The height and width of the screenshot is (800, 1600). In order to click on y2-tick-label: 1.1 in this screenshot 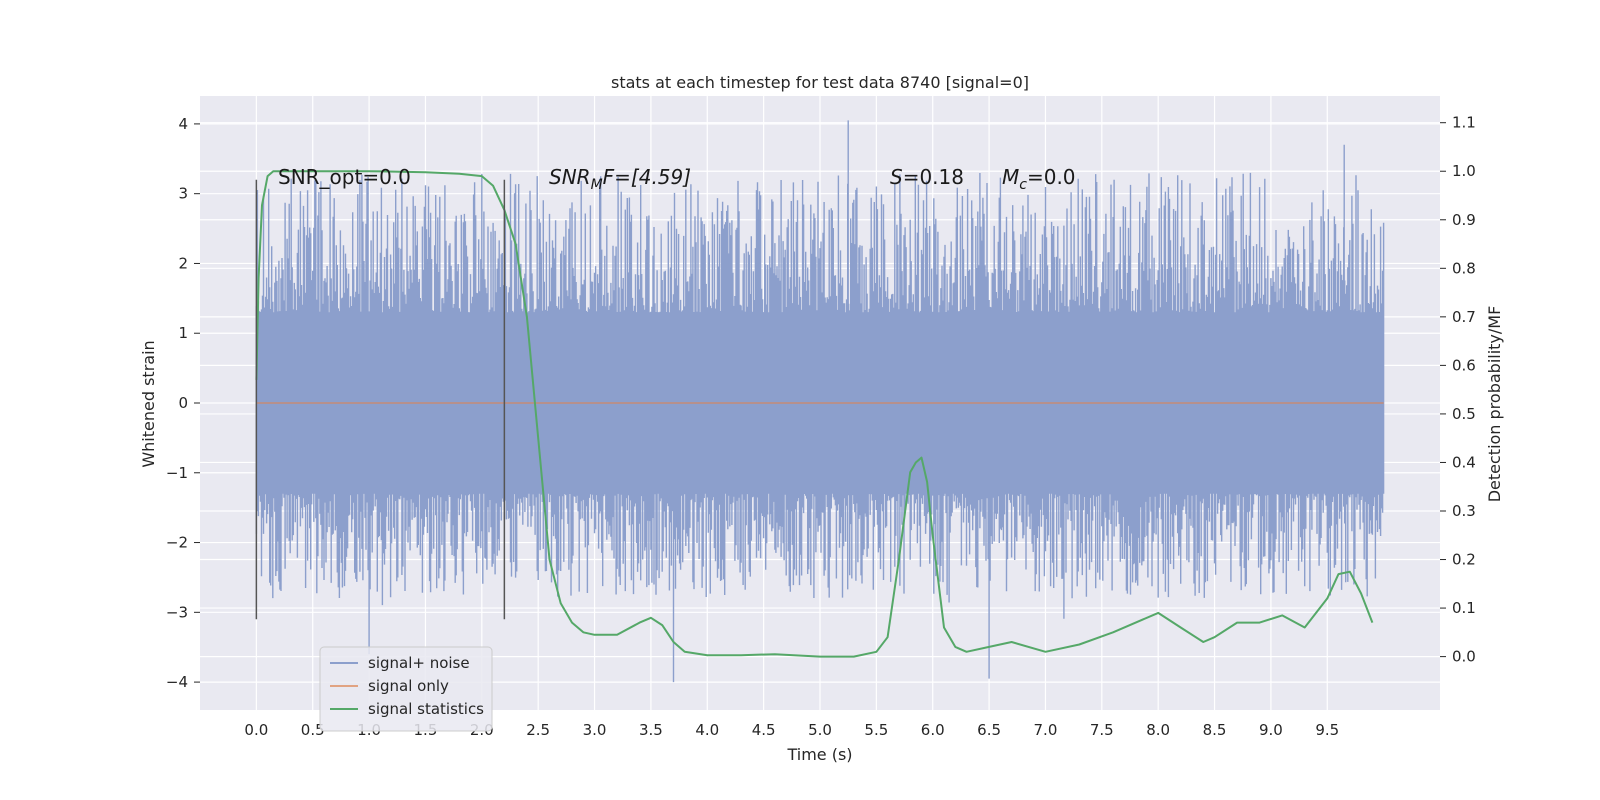, I will do `click(1464, 123)`.